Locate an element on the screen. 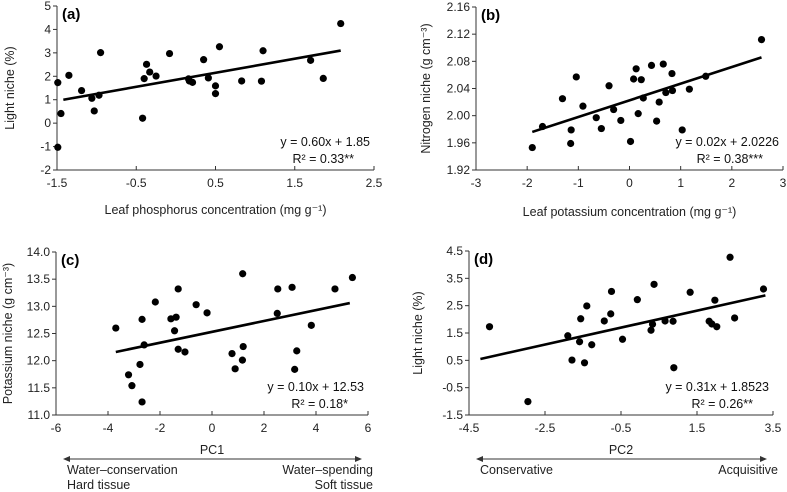 The image size is (787, 492). x-tick-label: -1 is located at coordinates (578, 183).